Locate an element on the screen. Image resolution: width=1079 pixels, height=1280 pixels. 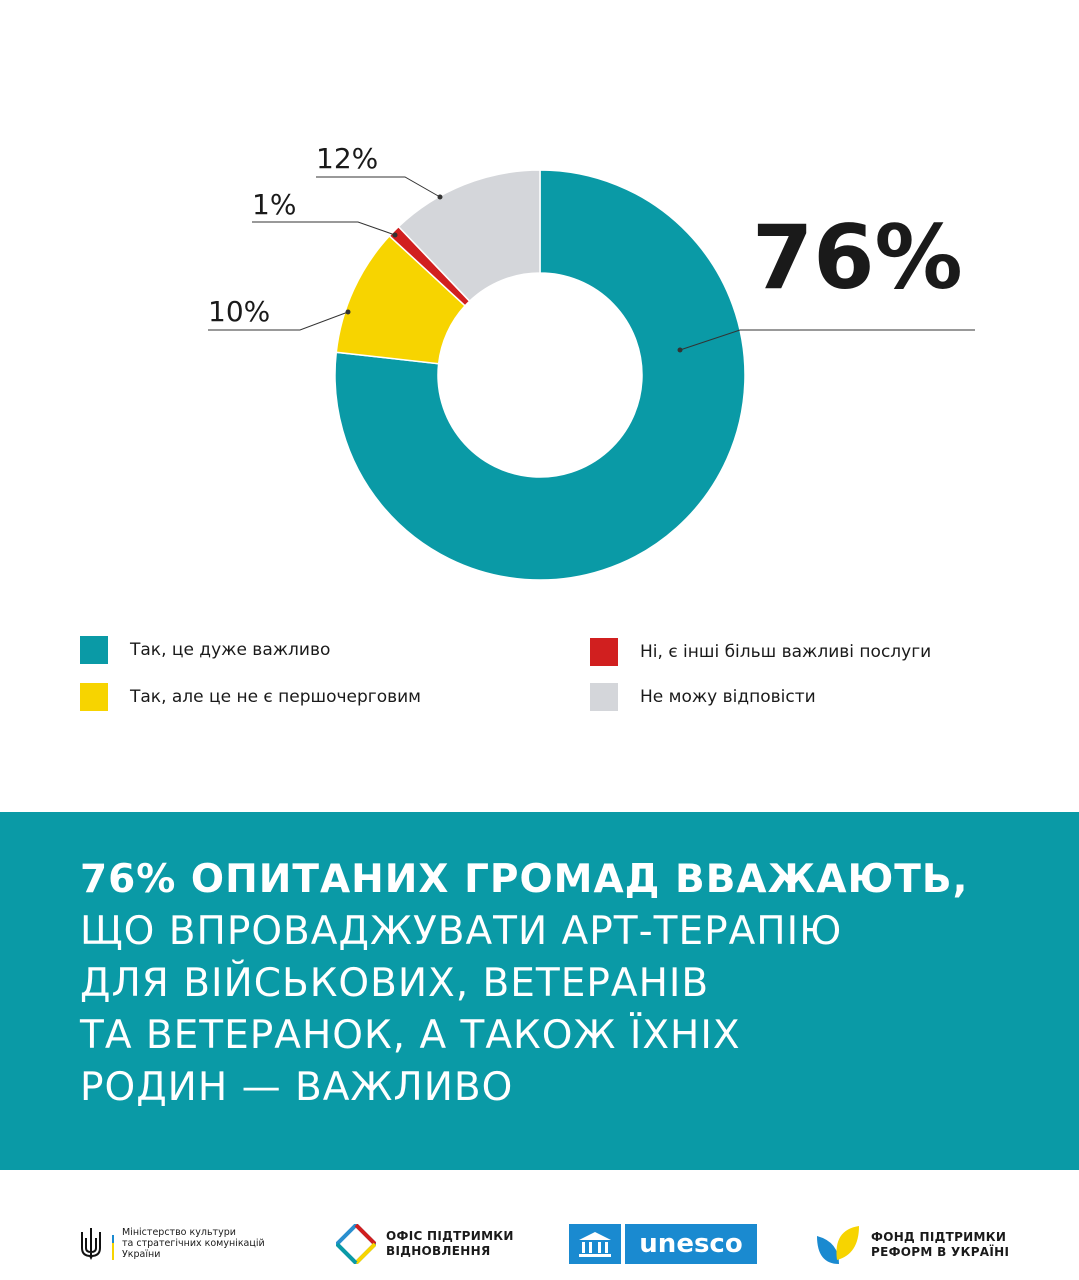
value-label-10: 10% is located at coordinates (239, 311).